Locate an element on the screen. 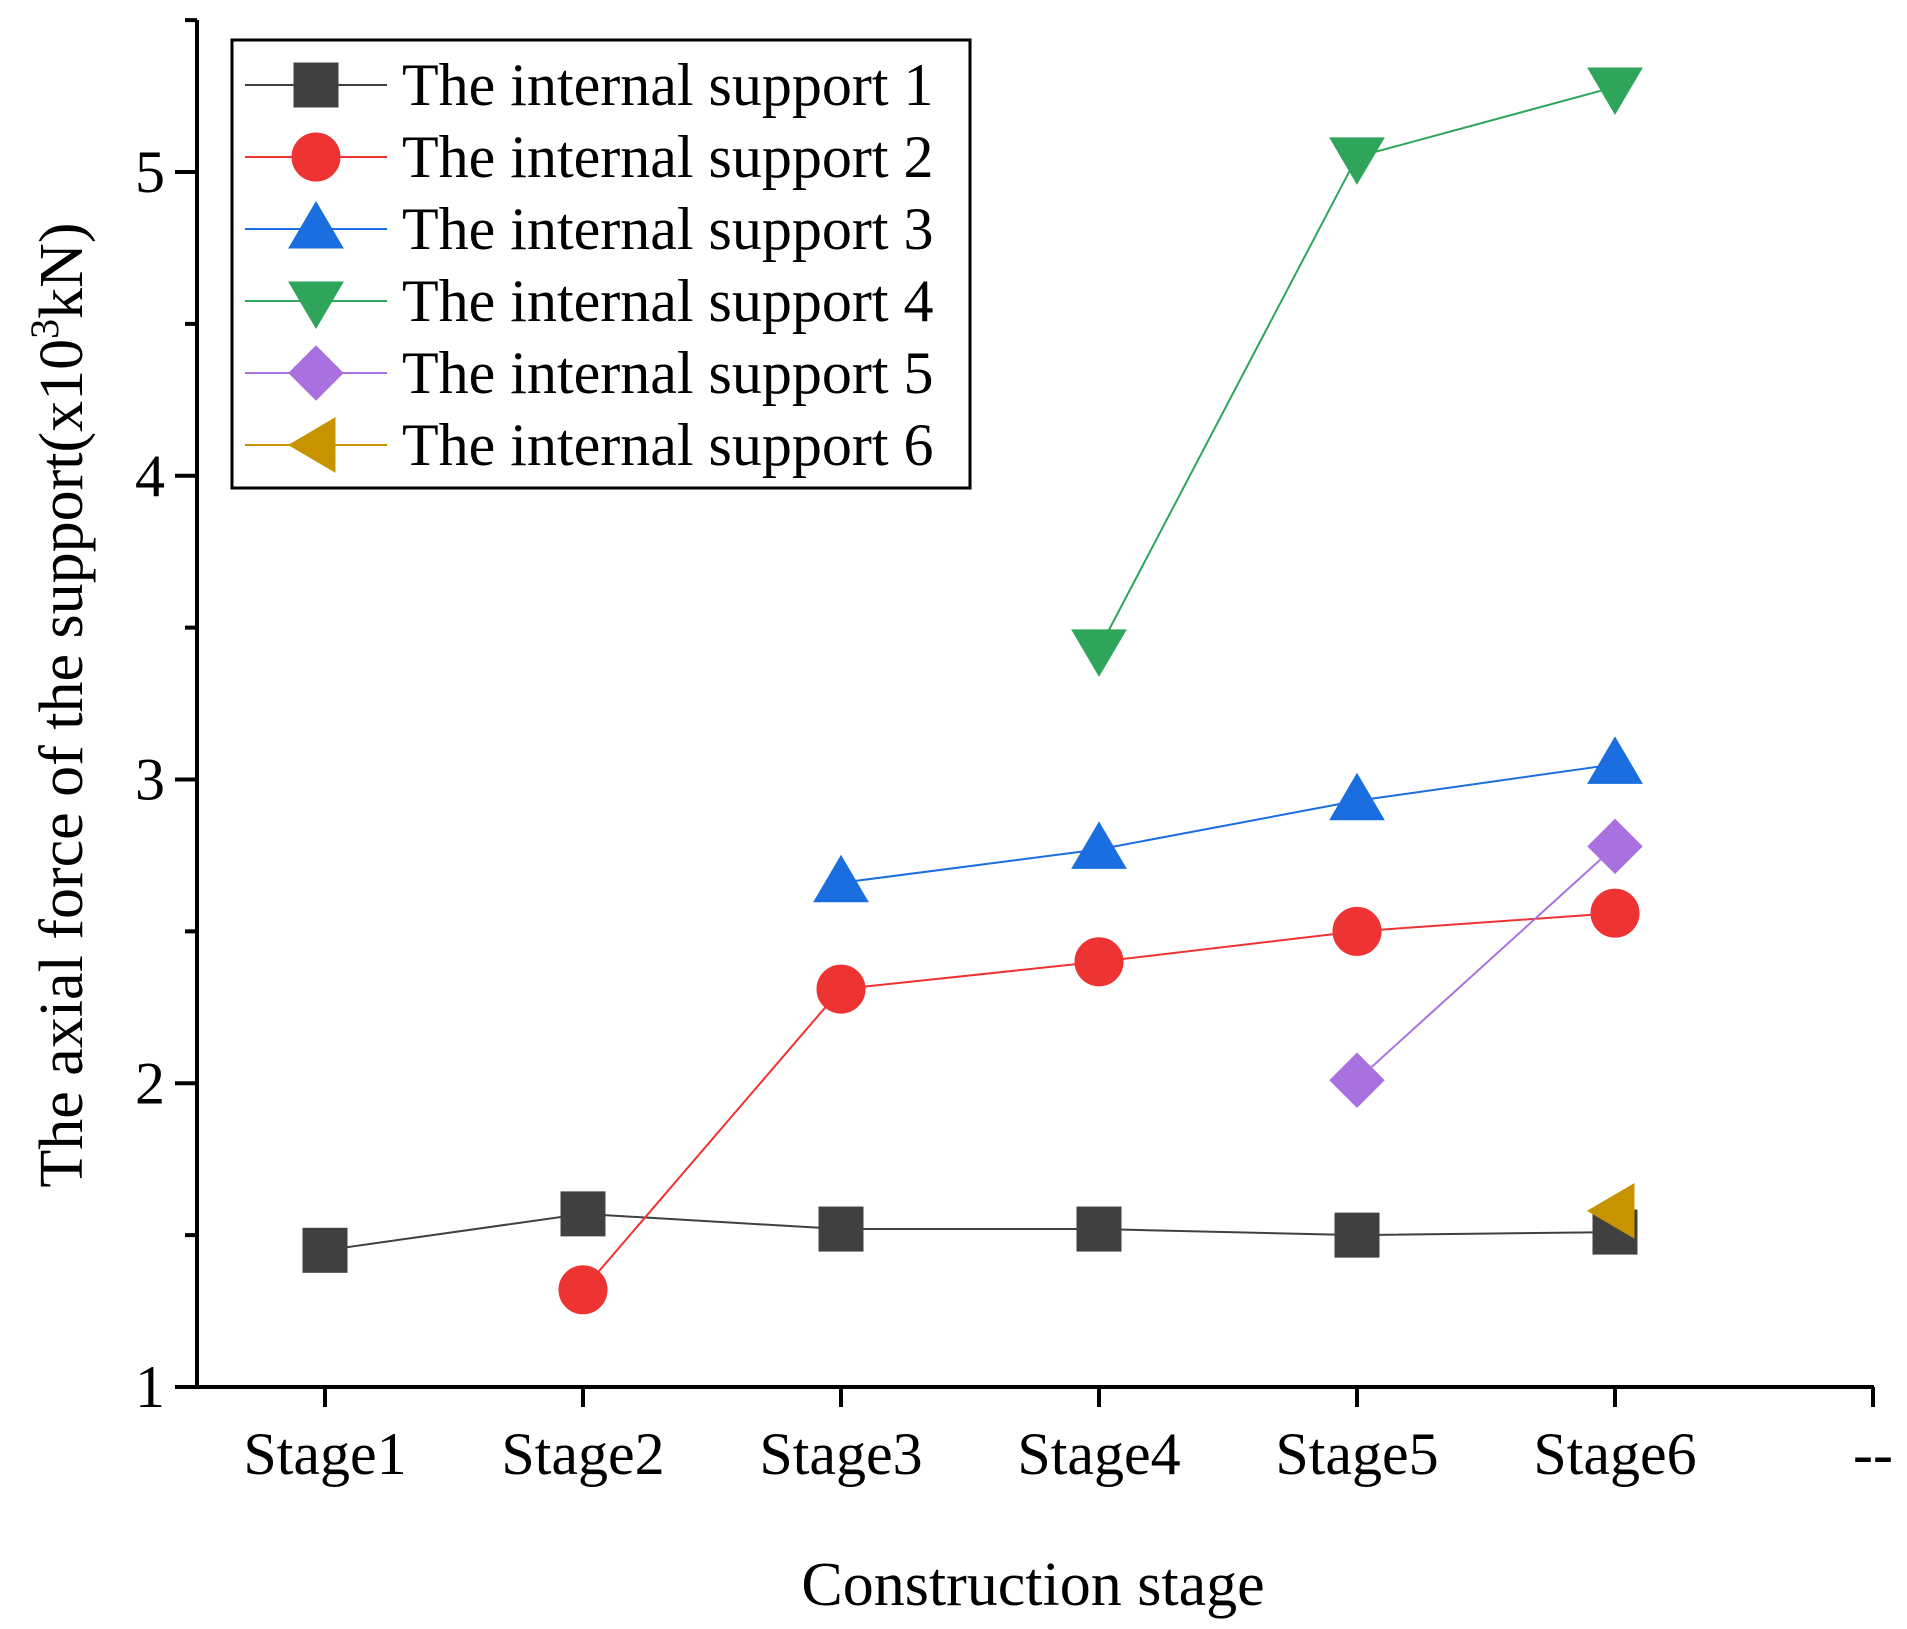 This screenshot has width=1907, height=1629. y-tick-label: 3 is located at coordinates (150, 780).